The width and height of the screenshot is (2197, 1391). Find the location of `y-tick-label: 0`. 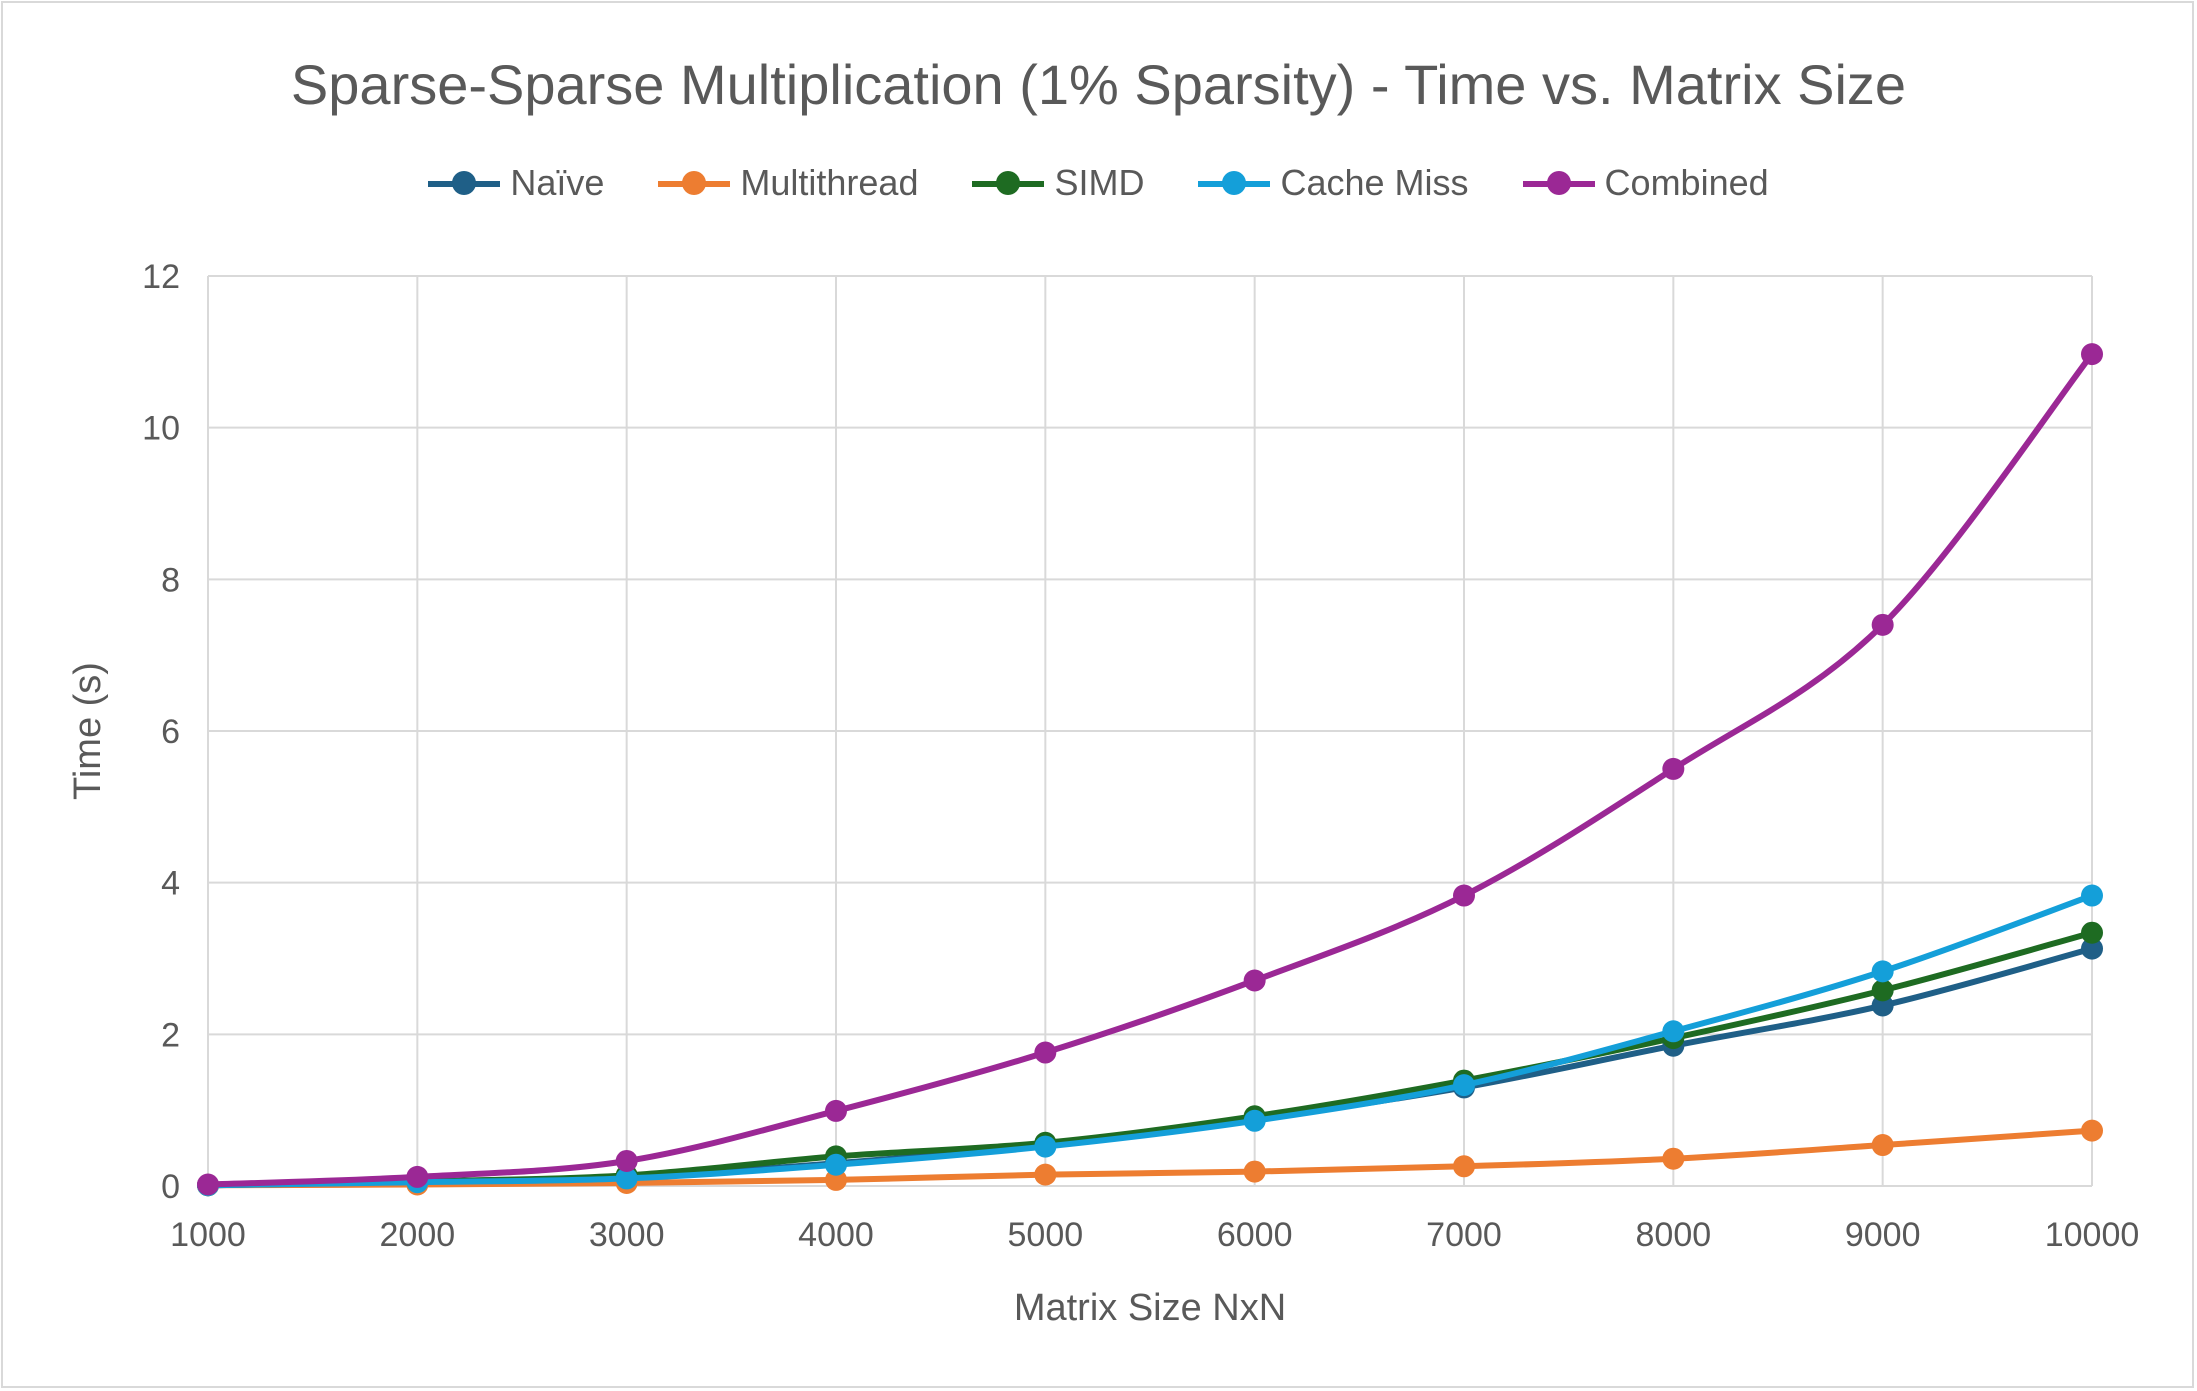

y-tick-label: 0 is located at coordinates (170, 1187).